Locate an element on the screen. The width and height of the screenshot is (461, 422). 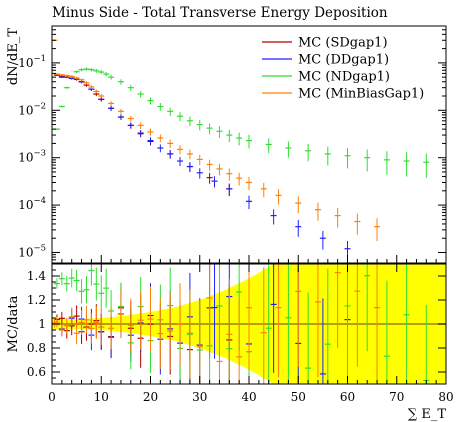
y-tick-exponent: −5 is located at coordinates (39, 248).